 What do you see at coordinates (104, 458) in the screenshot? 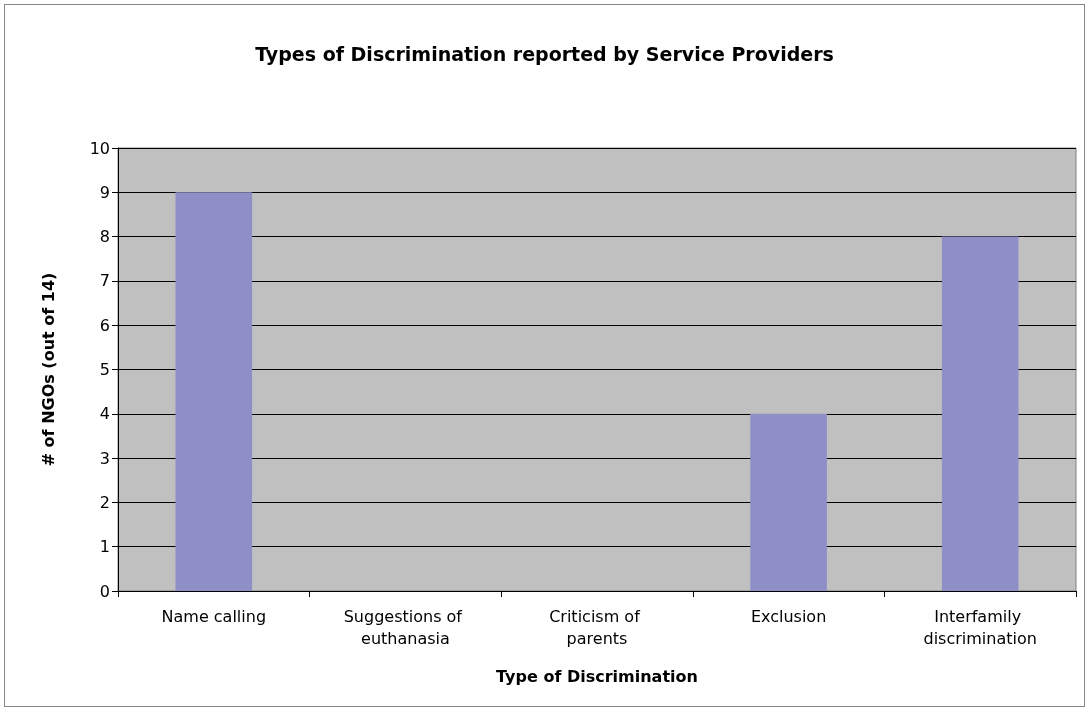
I see `y-tick-label: 3` at bounding box center [104, 458].